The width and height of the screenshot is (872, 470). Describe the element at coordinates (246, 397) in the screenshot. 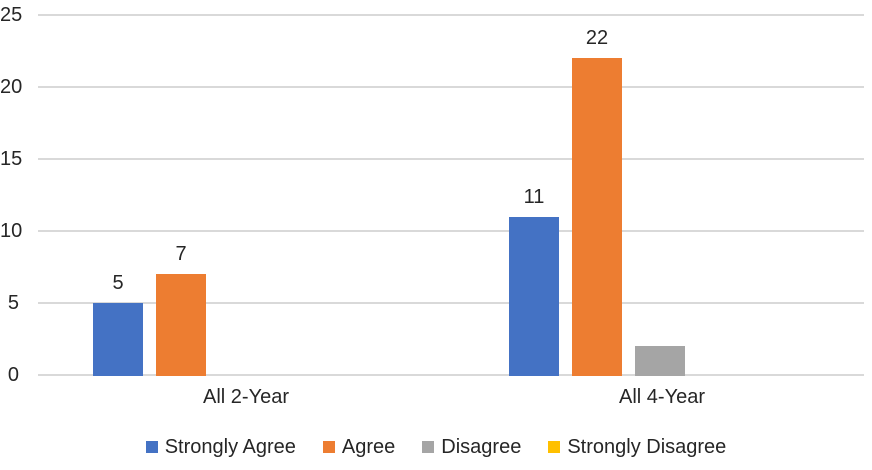

I see `category-label: All 2-Year` at that location.